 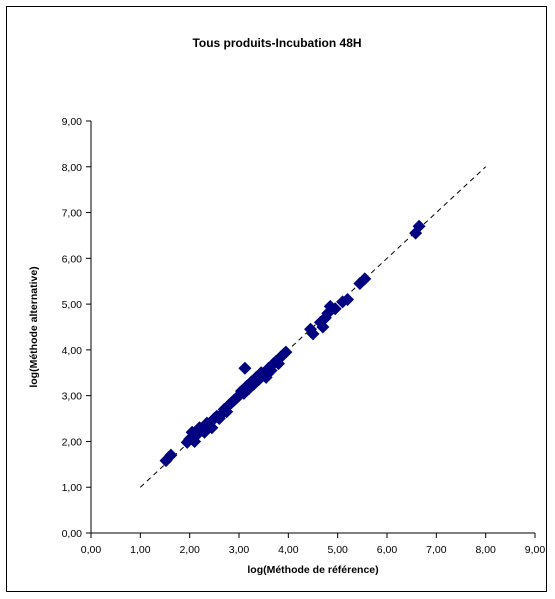 What do you see at coordinates (72, 351) in the screenshot?
I see `y-tick-label: 4,00` at bounding box center [72, 351].